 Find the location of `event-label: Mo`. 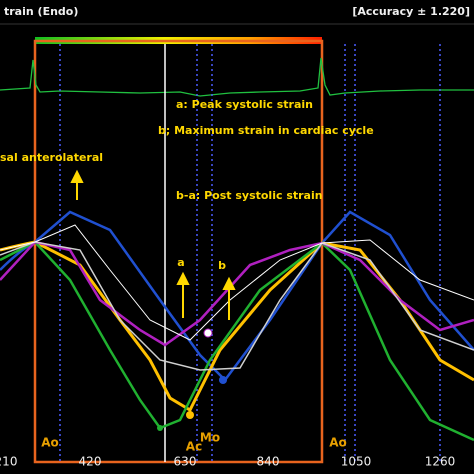

event-label: Mo is located at coordinates (210, 438).